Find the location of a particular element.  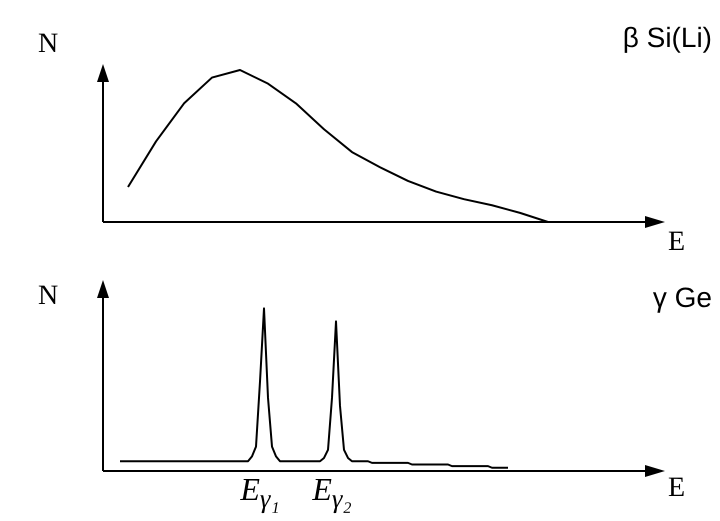

text: β Si(Li) is located at coordinates (667, 38).